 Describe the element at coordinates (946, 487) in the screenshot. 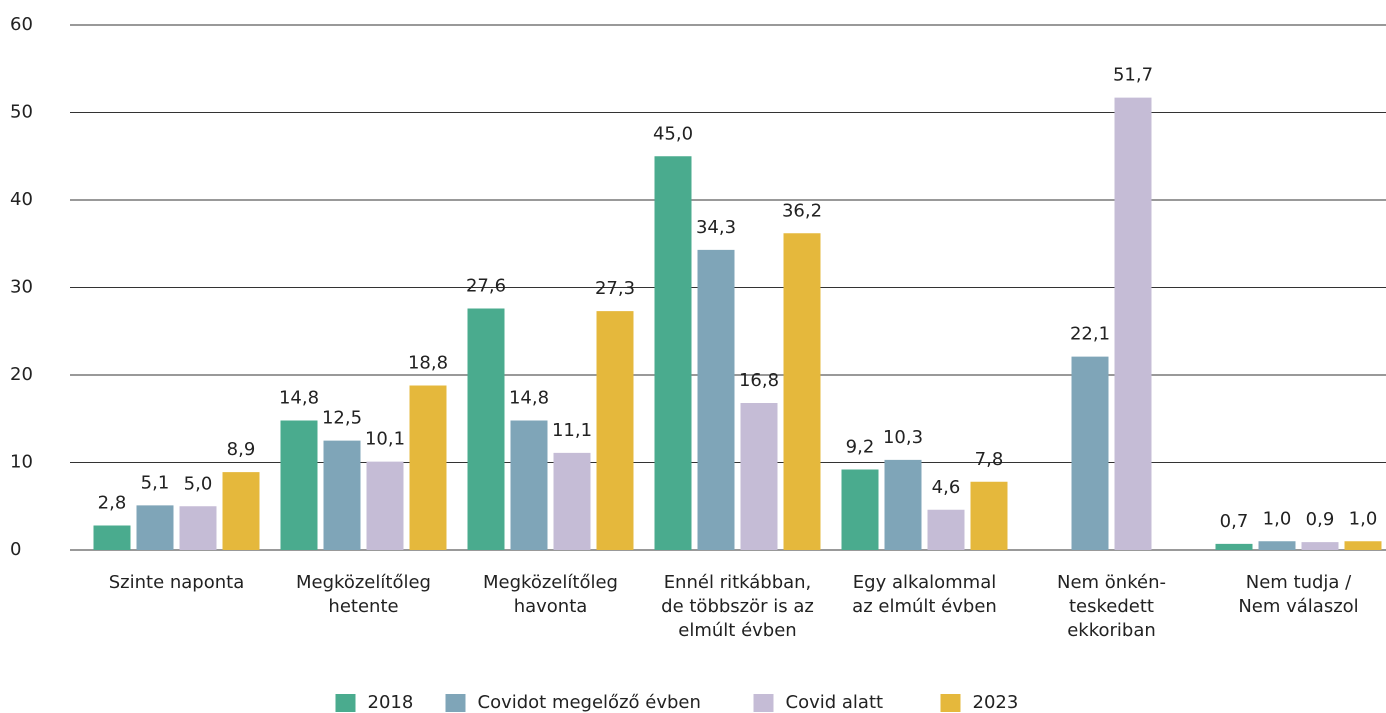

I see `value-label: 4,6` at that location.